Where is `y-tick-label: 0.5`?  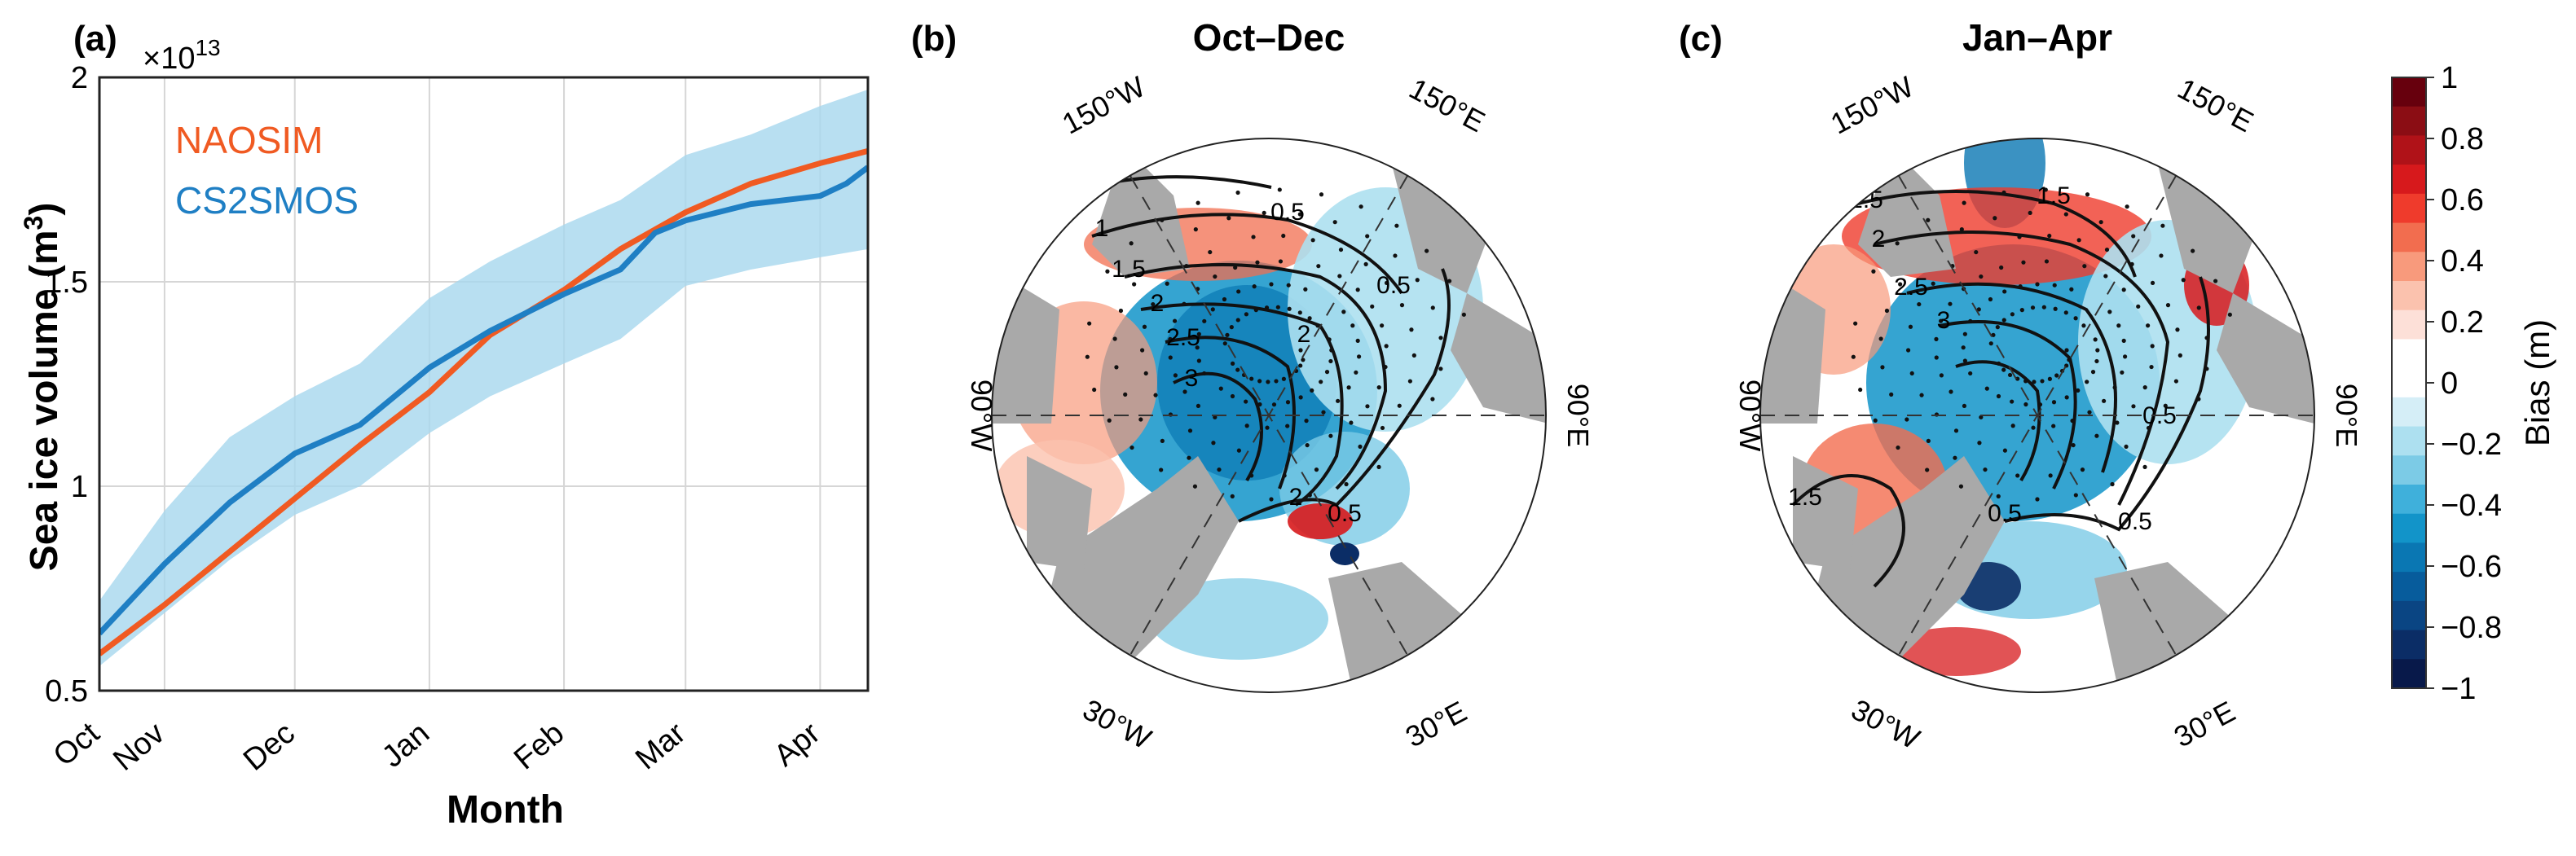
y-tick-label: 0.5 is located at coordinates (66, 691).